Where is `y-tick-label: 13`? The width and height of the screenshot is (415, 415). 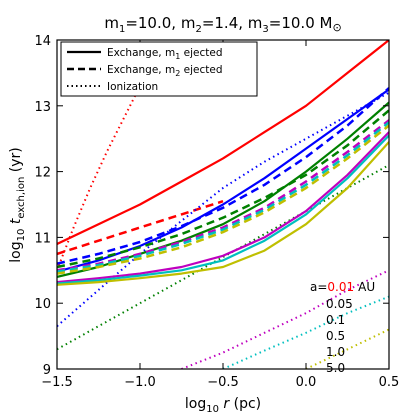
y-tick-label: 13 is located at coordinates (42, 107).